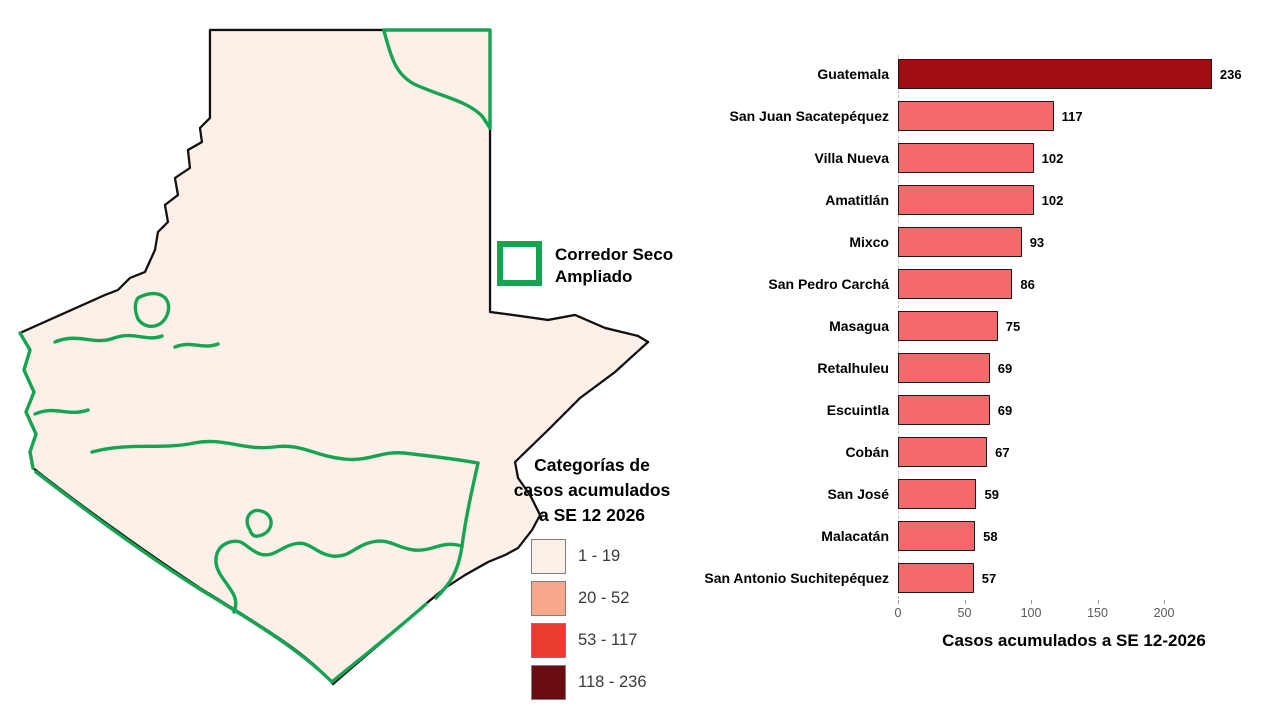 Image resolution: width=1280 pixels, height=720 pixels. I want to click on bar-area: 75, so click(959, 326).